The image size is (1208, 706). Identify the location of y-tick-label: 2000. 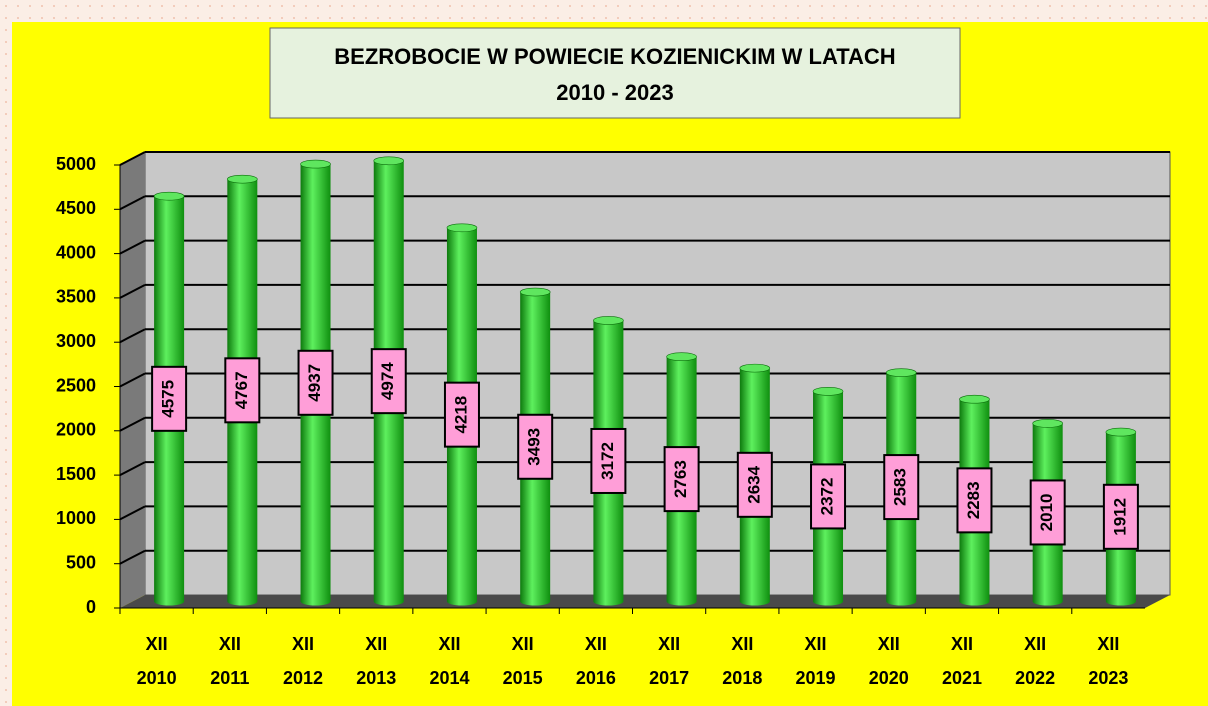
(76, 430).